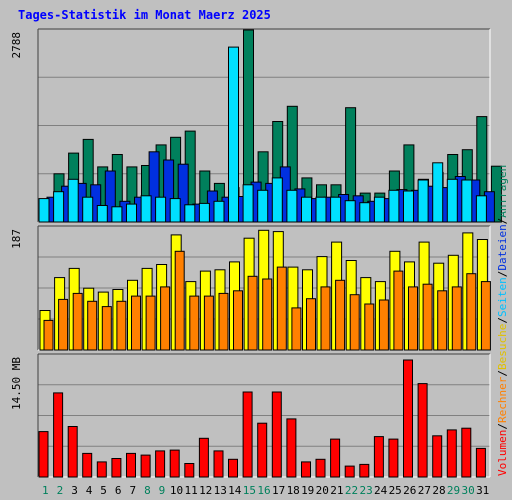  I want to click on x-tick-label-31: 31, so click(482, 490).